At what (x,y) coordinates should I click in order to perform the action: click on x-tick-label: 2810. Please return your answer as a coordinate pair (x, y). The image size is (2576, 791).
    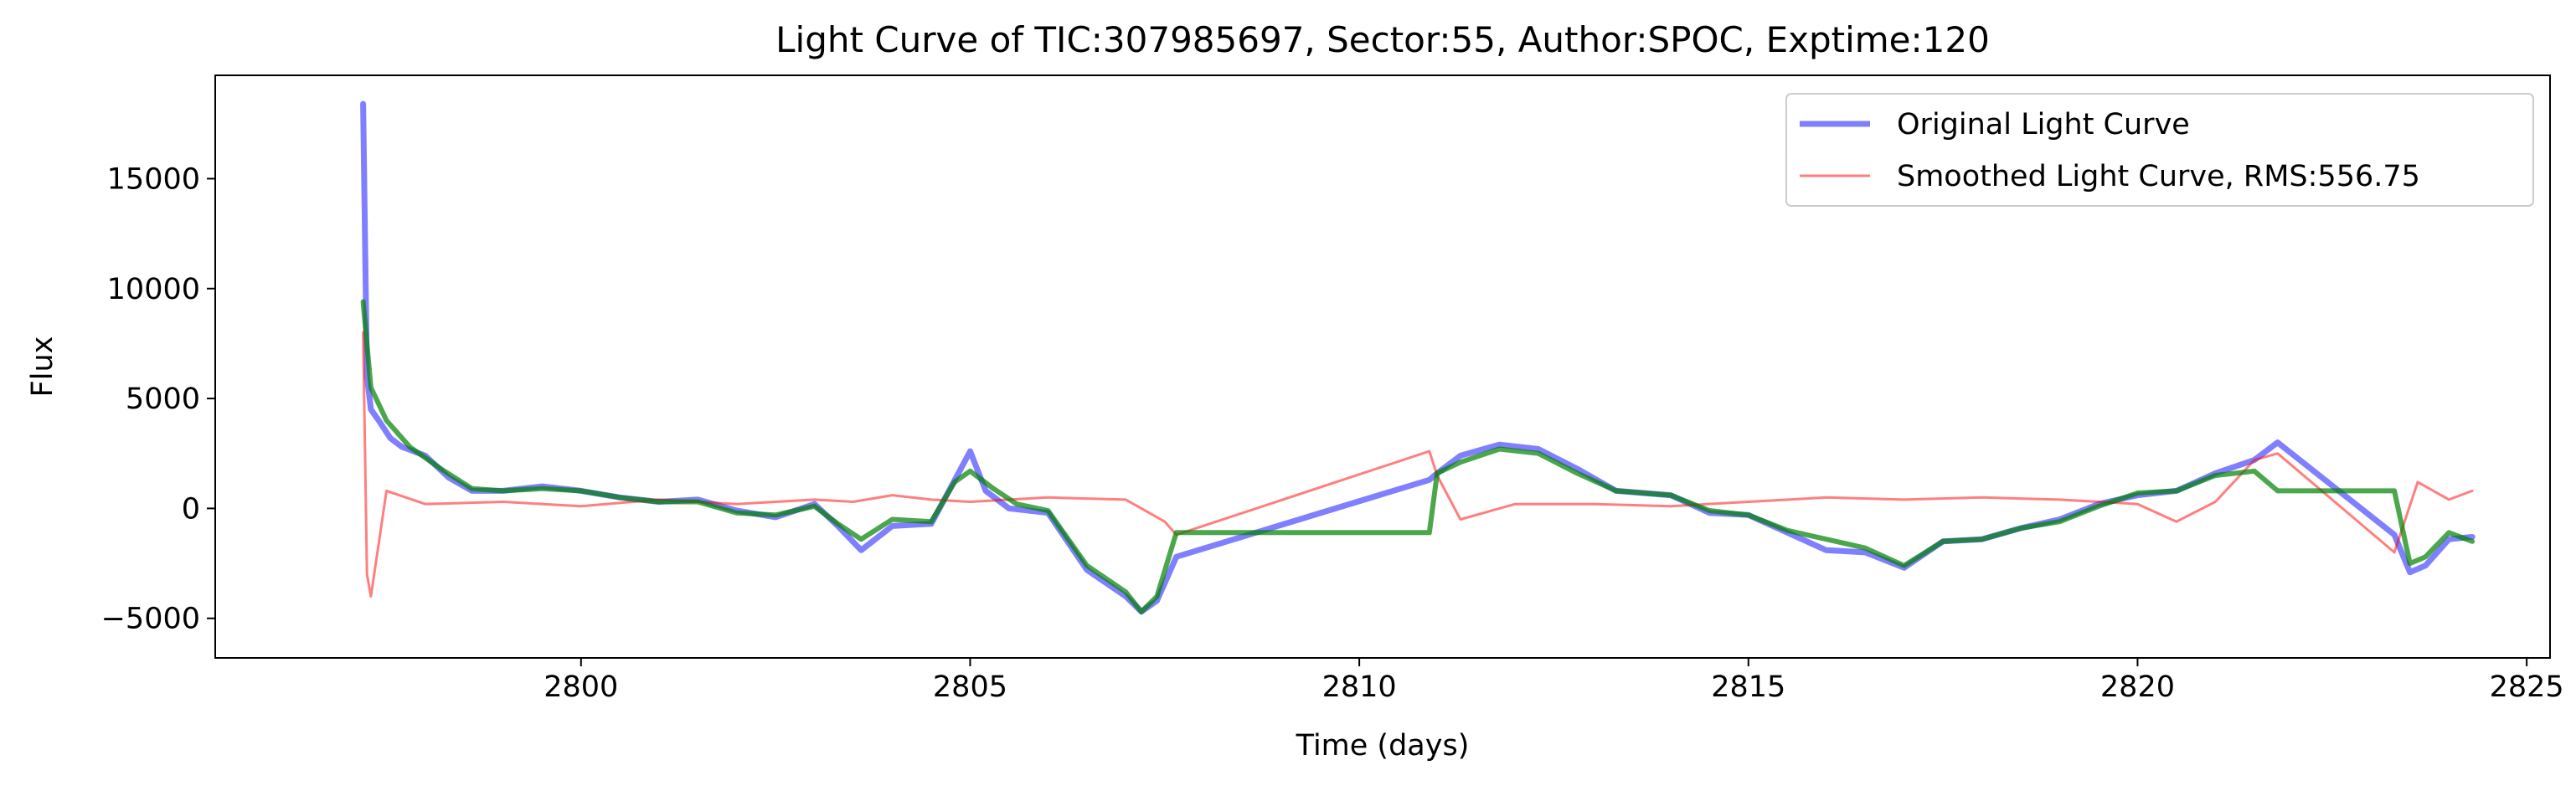
    Looking at the image, I should click on (1359, 687).